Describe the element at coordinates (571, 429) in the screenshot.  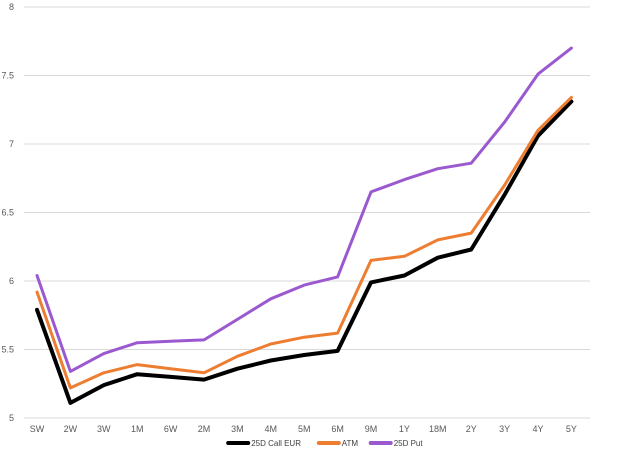
I see `x-tick-label: 5Y` at that location.